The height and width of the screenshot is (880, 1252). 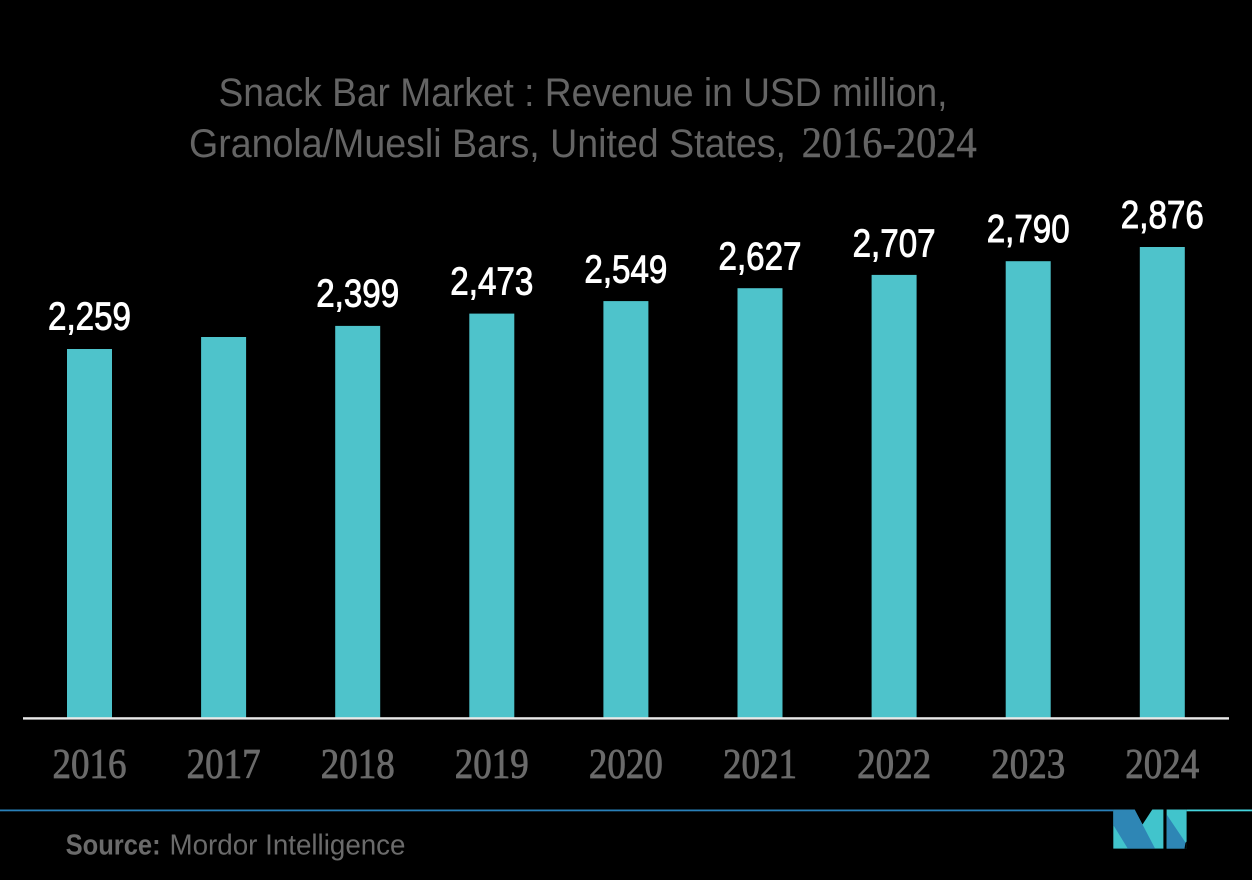 I want to click on svg-text: 2,399, so click(x=357, y=294).